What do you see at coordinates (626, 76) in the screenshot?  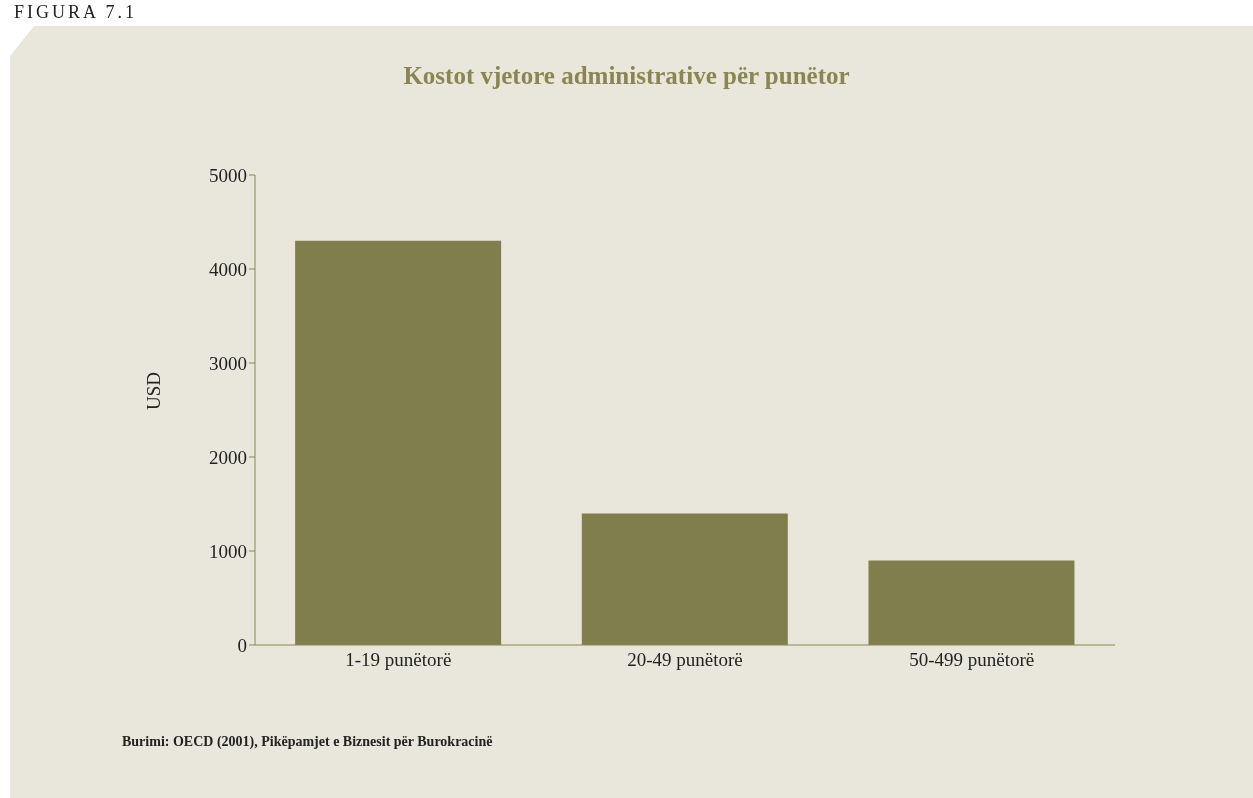 I see `chart-title: Kostot vjetore administrative për punëtor` at bounding box center [626, 76].